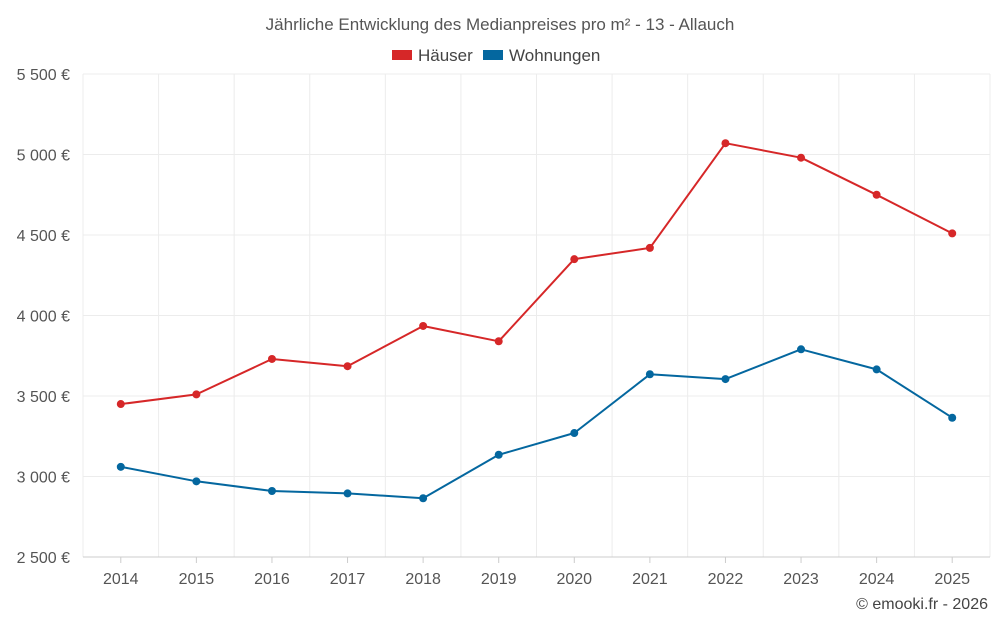  Describe the element at coordinates (726, 579) in the screenshot. I see `x-tick-label: 2022` at that location.